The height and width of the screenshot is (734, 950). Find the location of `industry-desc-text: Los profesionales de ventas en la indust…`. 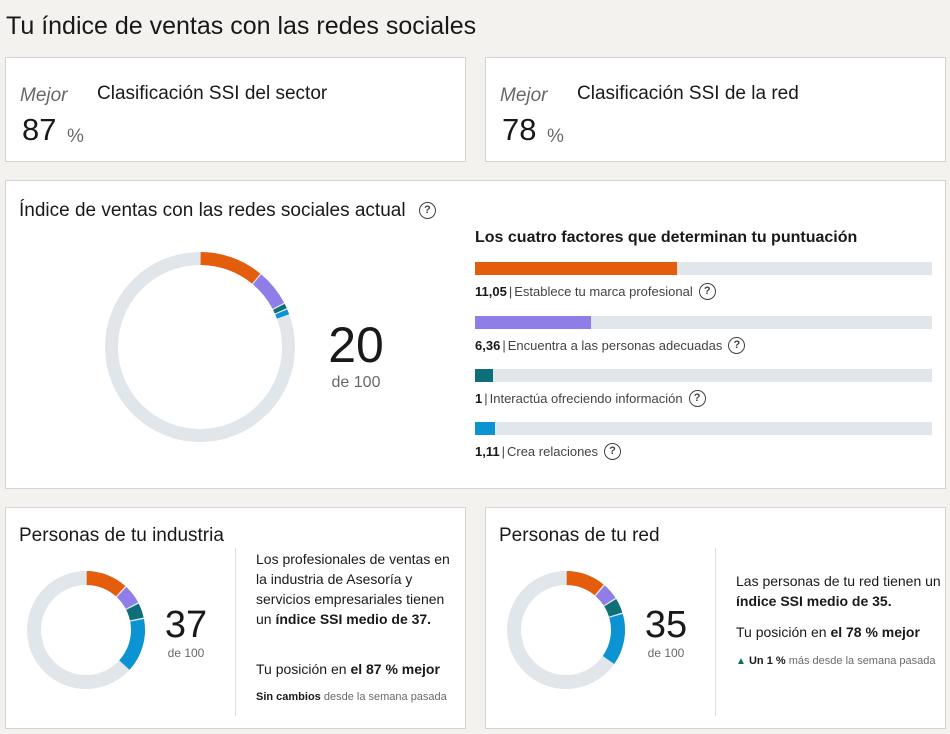

industry-desc-text: Los profesionales de ventas en la indust… is located at coordinates (353, 589).